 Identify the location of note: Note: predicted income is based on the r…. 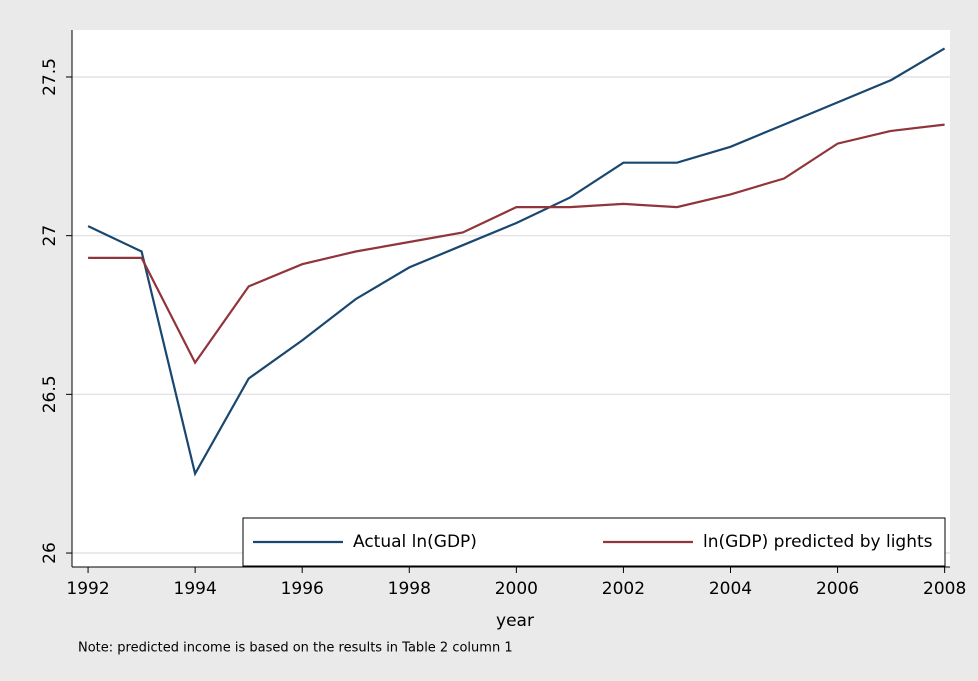
(295, 648).